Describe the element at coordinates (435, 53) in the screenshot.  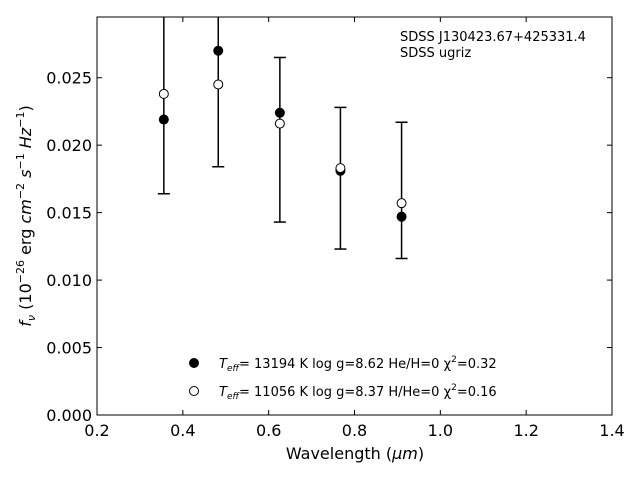
I see `annotation-filter-set: SDSS ugriz` at that location.